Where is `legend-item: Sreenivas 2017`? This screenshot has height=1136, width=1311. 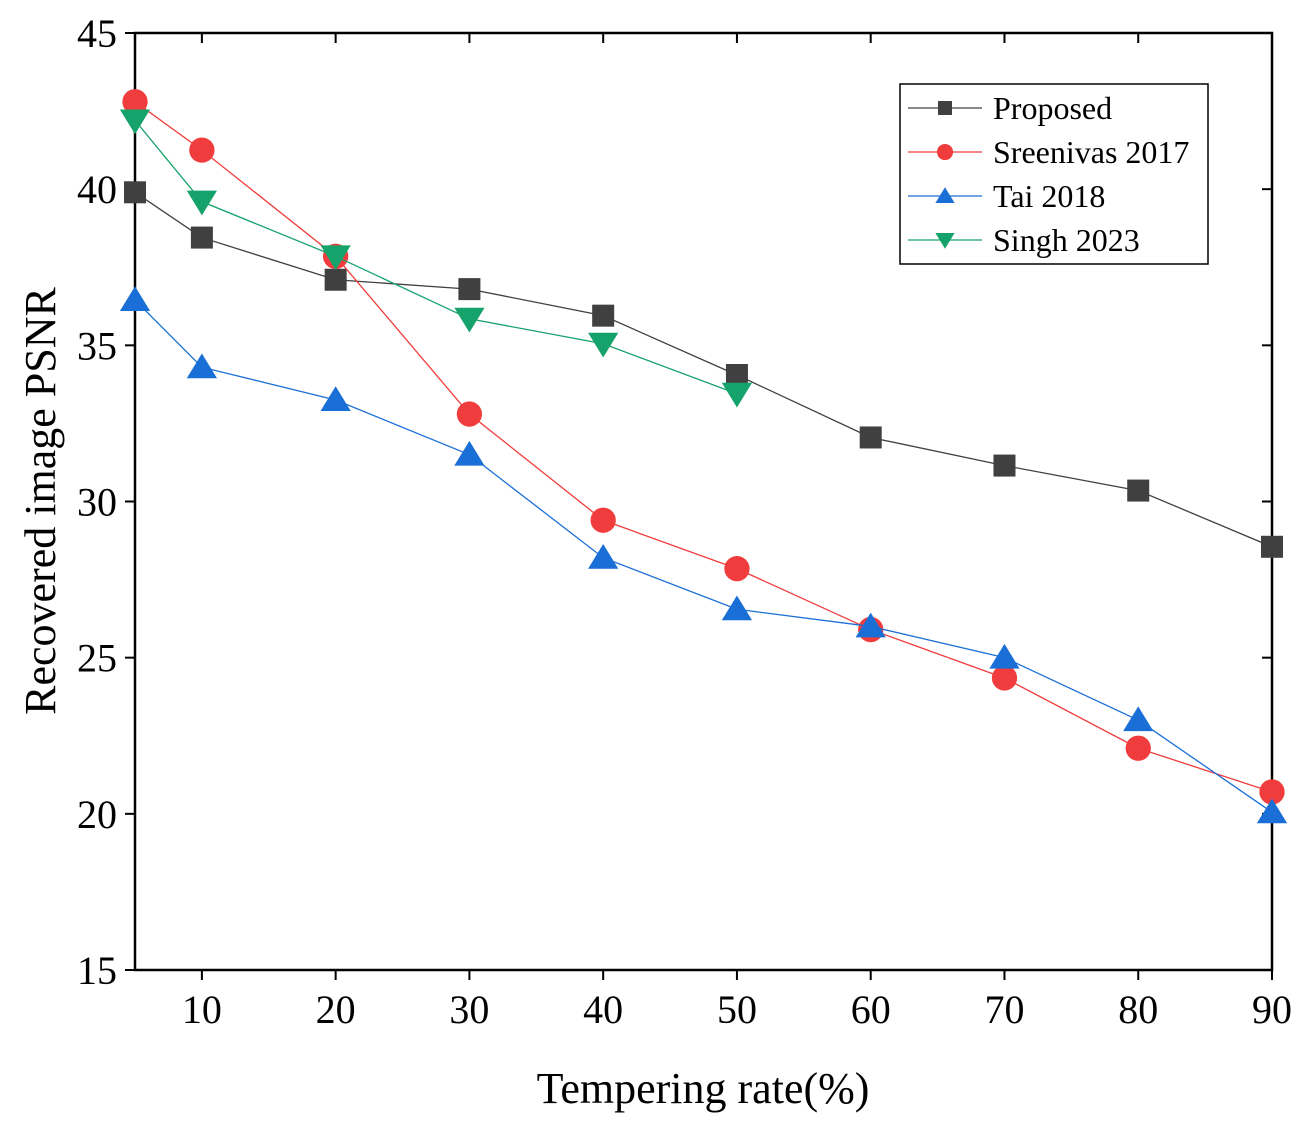
legend-item: Sreenivas 2017 is located at coordinates (1048, 152).